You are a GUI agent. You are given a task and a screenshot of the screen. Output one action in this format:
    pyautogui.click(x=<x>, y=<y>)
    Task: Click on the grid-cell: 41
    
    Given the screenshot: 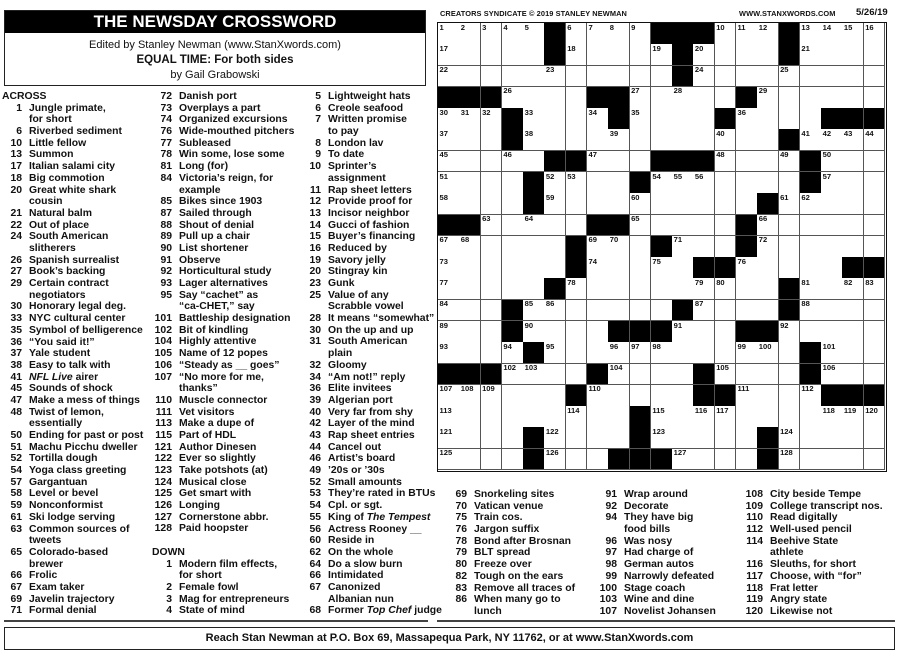 What is the action you would take?
    pyautogui.click(x=810, y=140)
    